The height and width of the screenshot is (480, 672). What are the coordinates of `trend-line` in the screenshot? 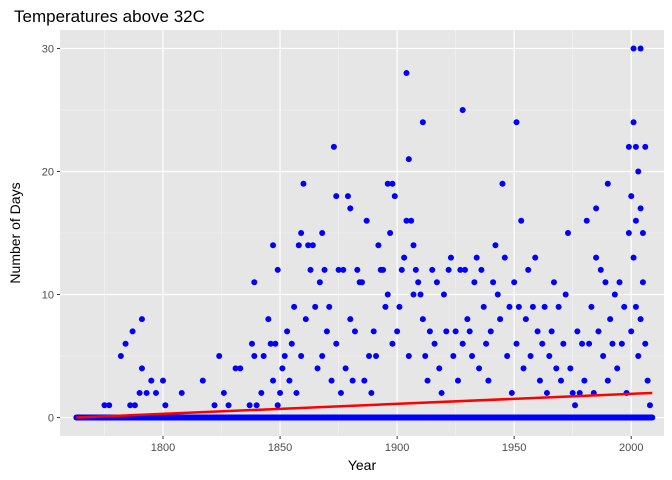 It's located at (364, 405).